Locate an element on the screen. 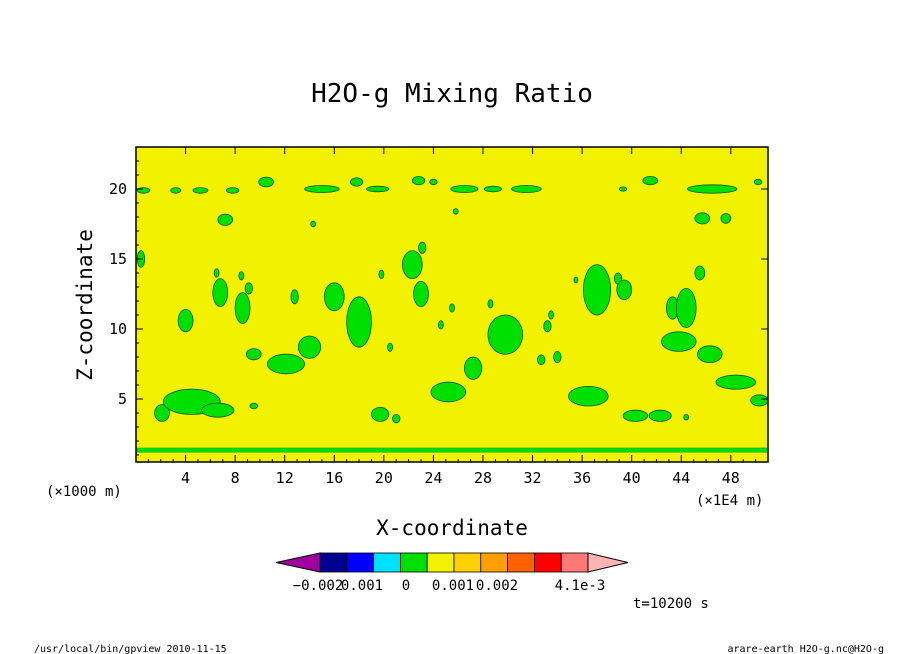 This screenshot has height=654, width=904. x-tick-label: 28 is located at coordinates (483, 478).